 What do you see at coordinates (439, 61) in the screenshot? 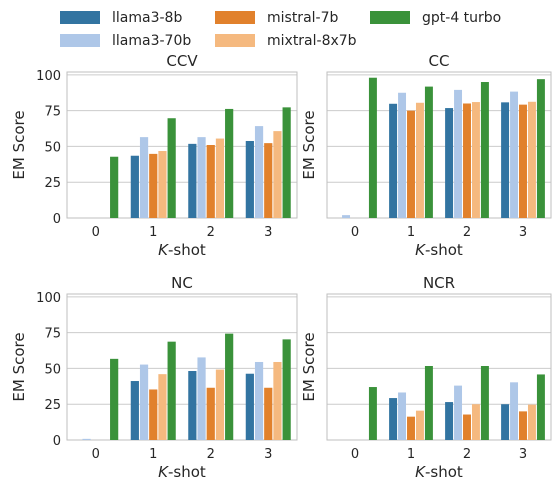
I see `chart-title: CC` at bounding box center [439, 61].